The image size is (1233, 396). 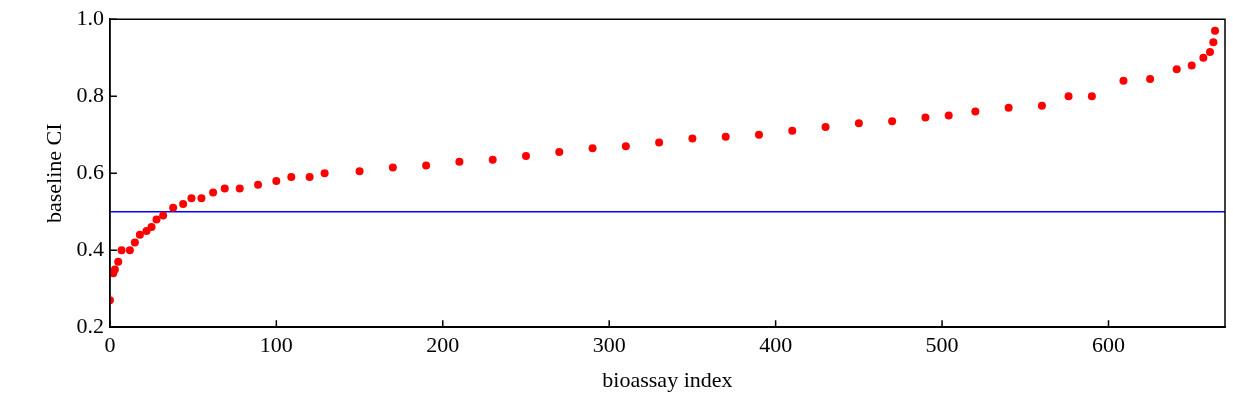 What do you see at coordinates (443, 345) in the screenshot?
I see `x-tick-label: 200` at bounding box center [443, 345].